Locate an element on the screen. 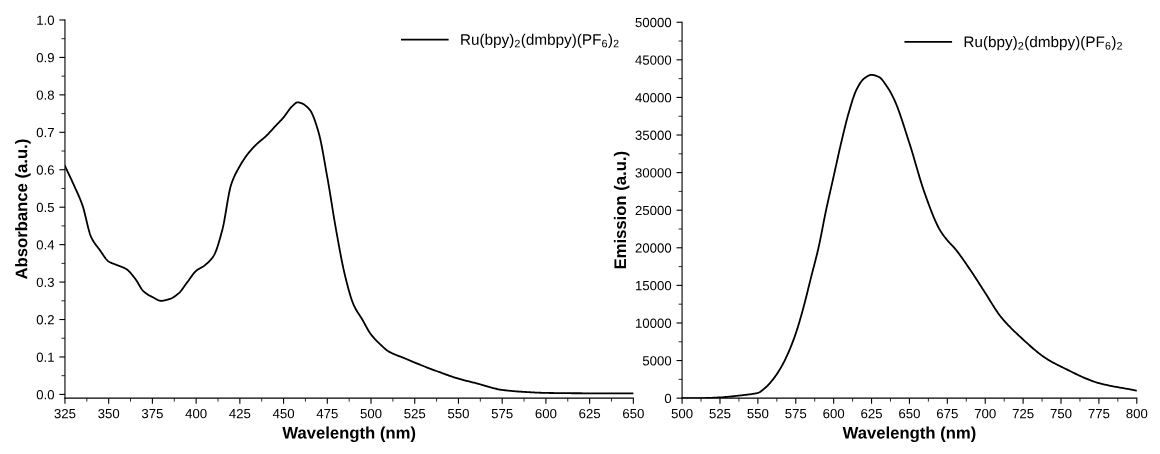 This screenshot has height=454, width=1160. y-tick-label: 0.6 is located at coordinates (45, 170).